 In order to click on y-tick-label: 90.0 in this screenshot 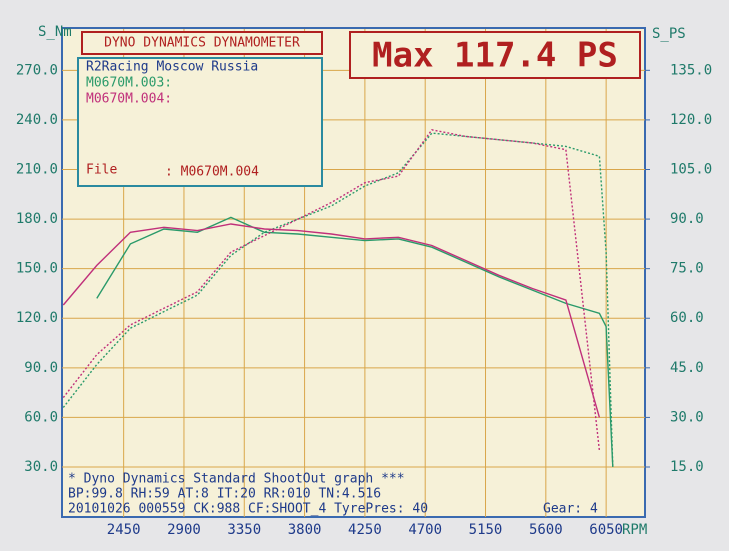, I will do `click(41, 368)`.